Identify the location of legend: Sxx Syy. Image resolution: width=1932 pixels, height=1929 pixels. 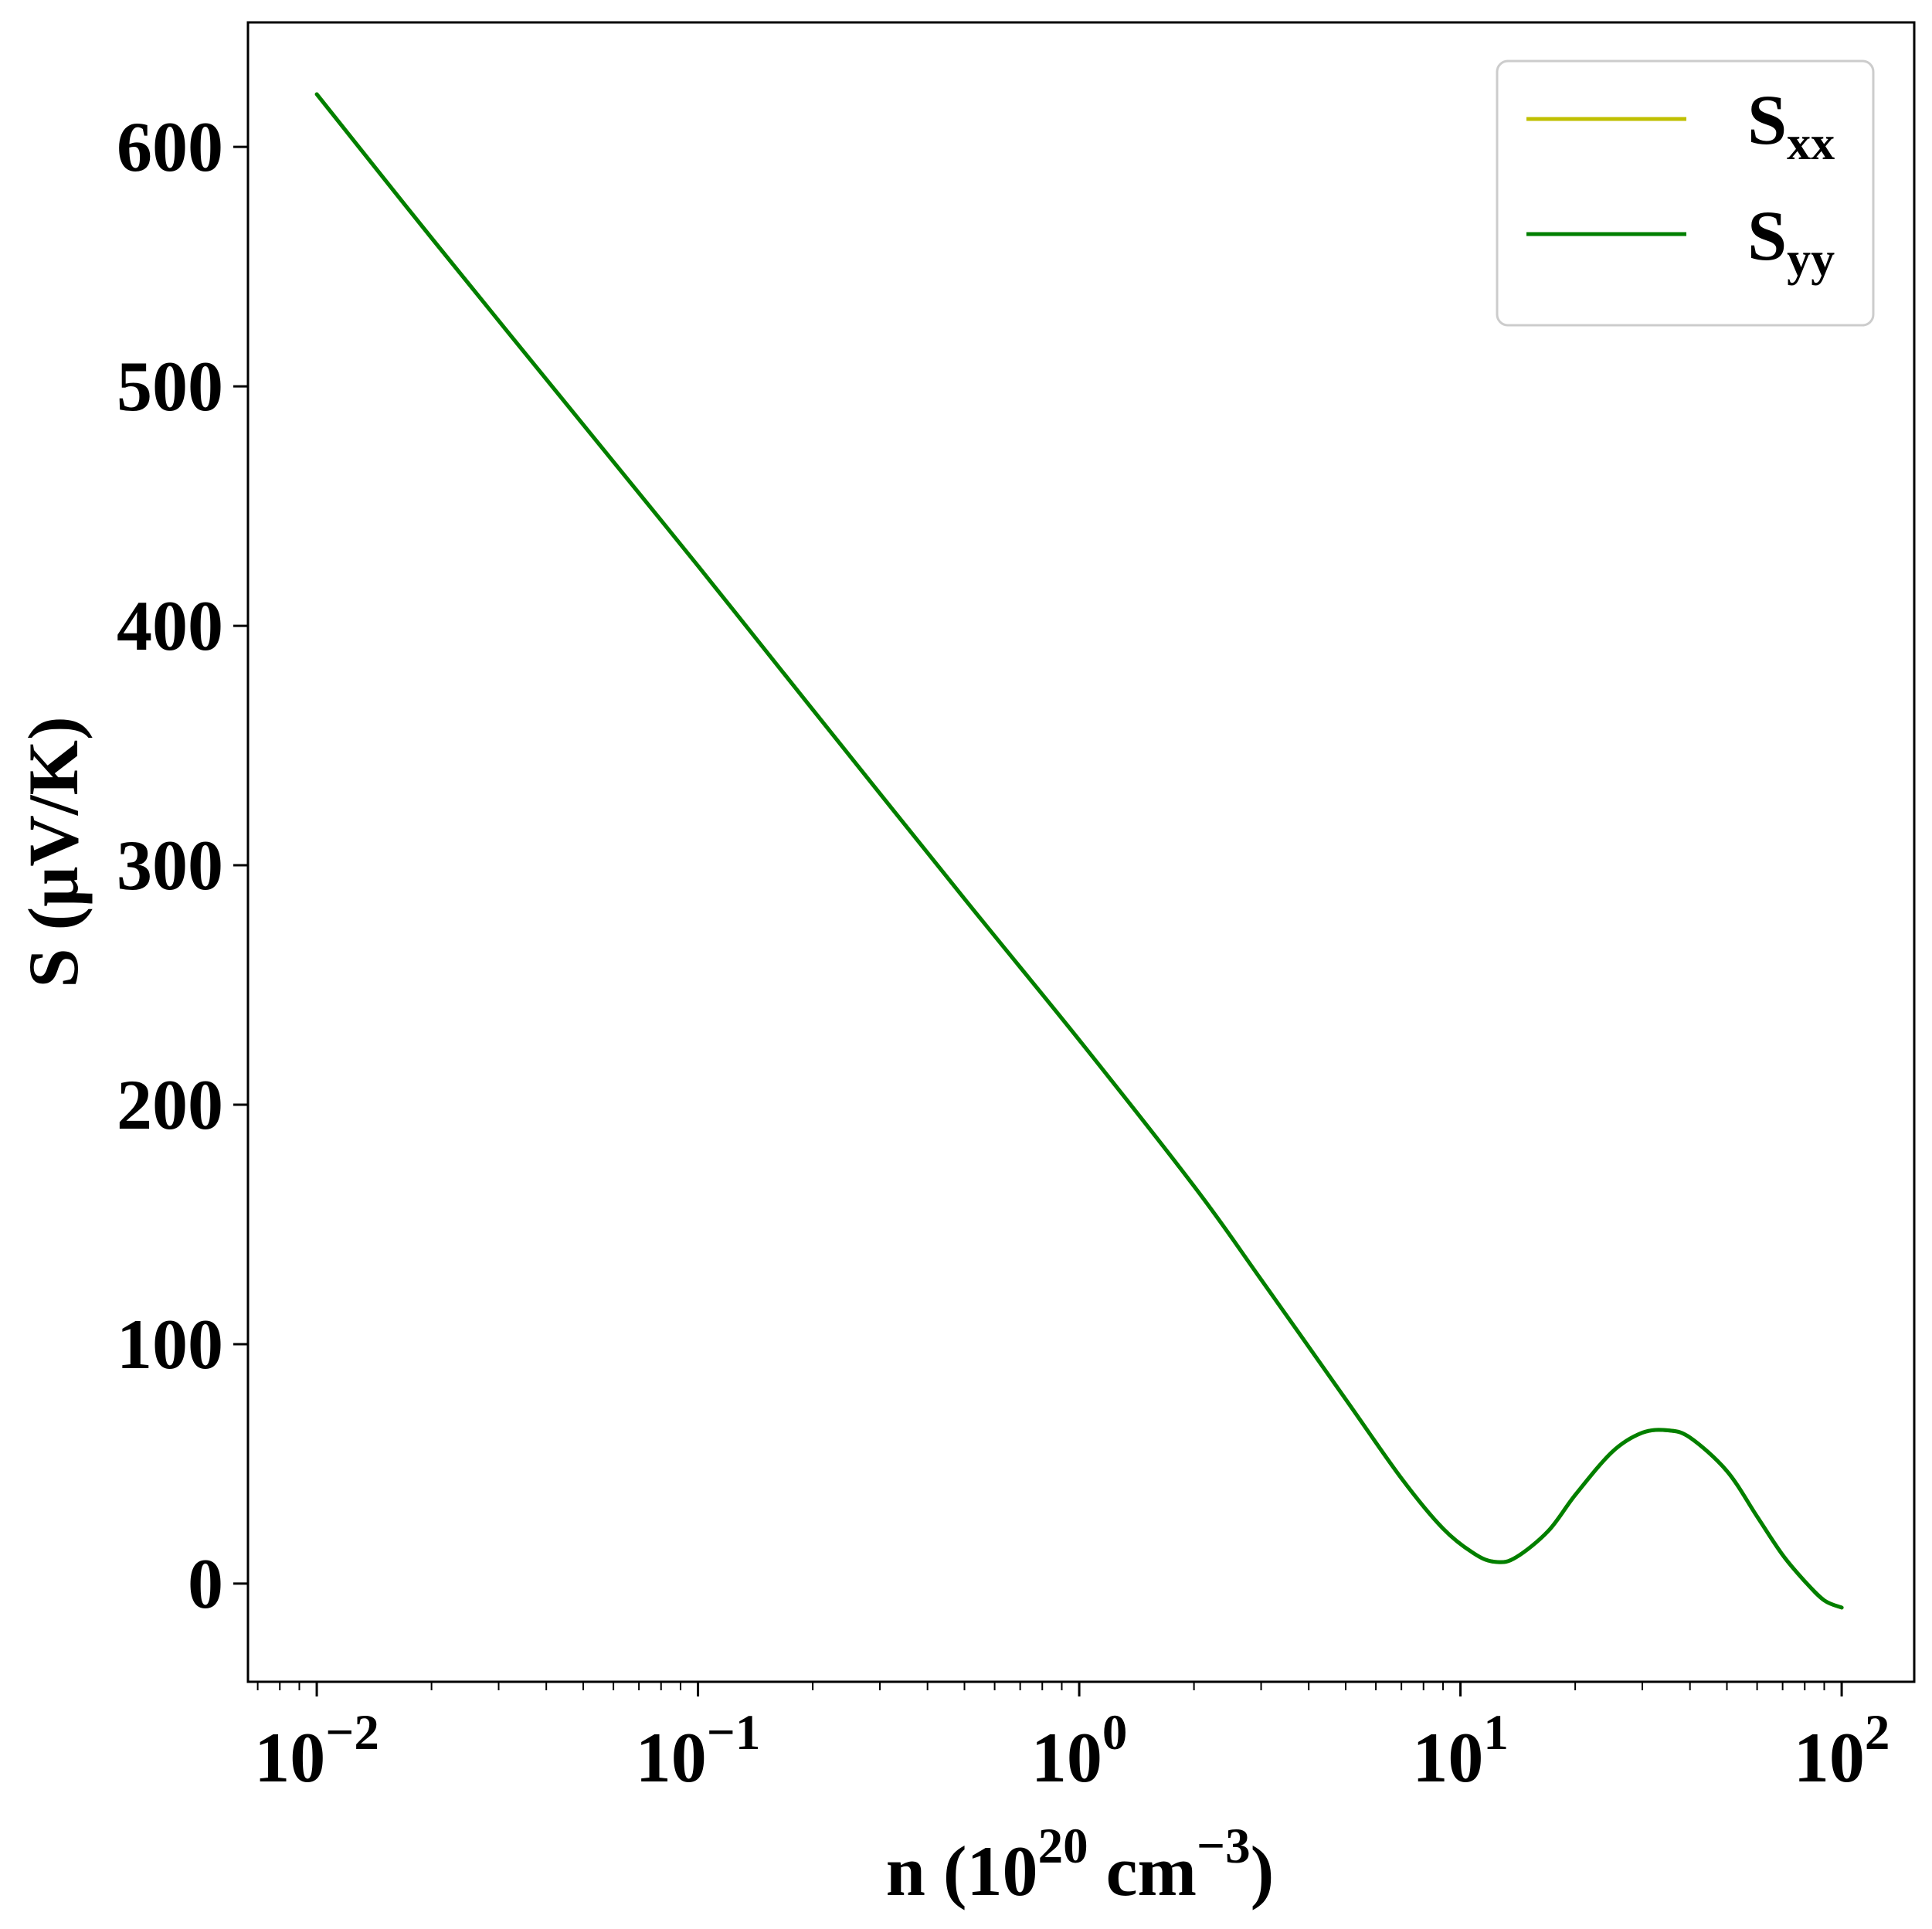
(1686, 193).